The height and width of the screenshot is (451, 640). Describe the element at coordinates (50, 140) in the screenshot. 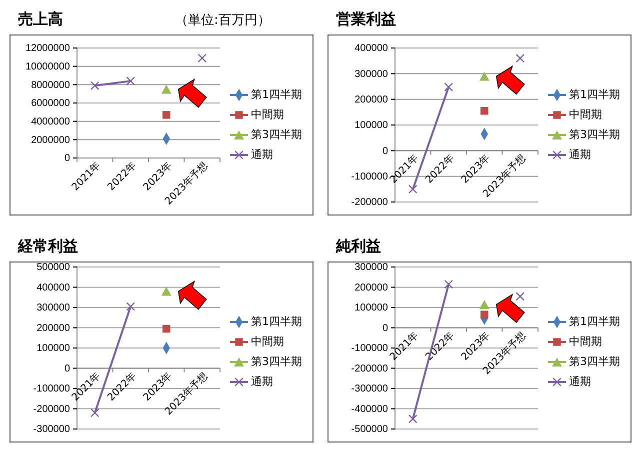

I see `y-tick-label: 2000000` at that location.